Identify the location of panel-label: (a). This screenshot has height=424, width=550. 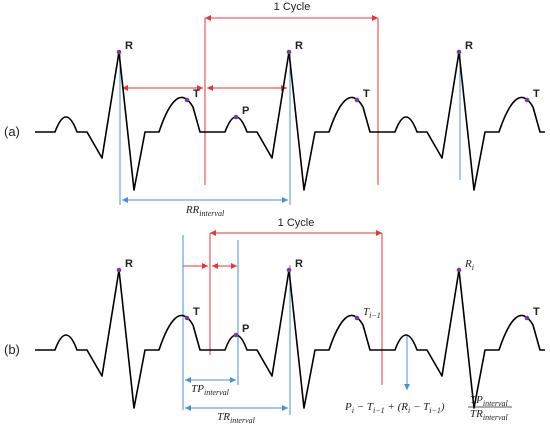
(12, 131).